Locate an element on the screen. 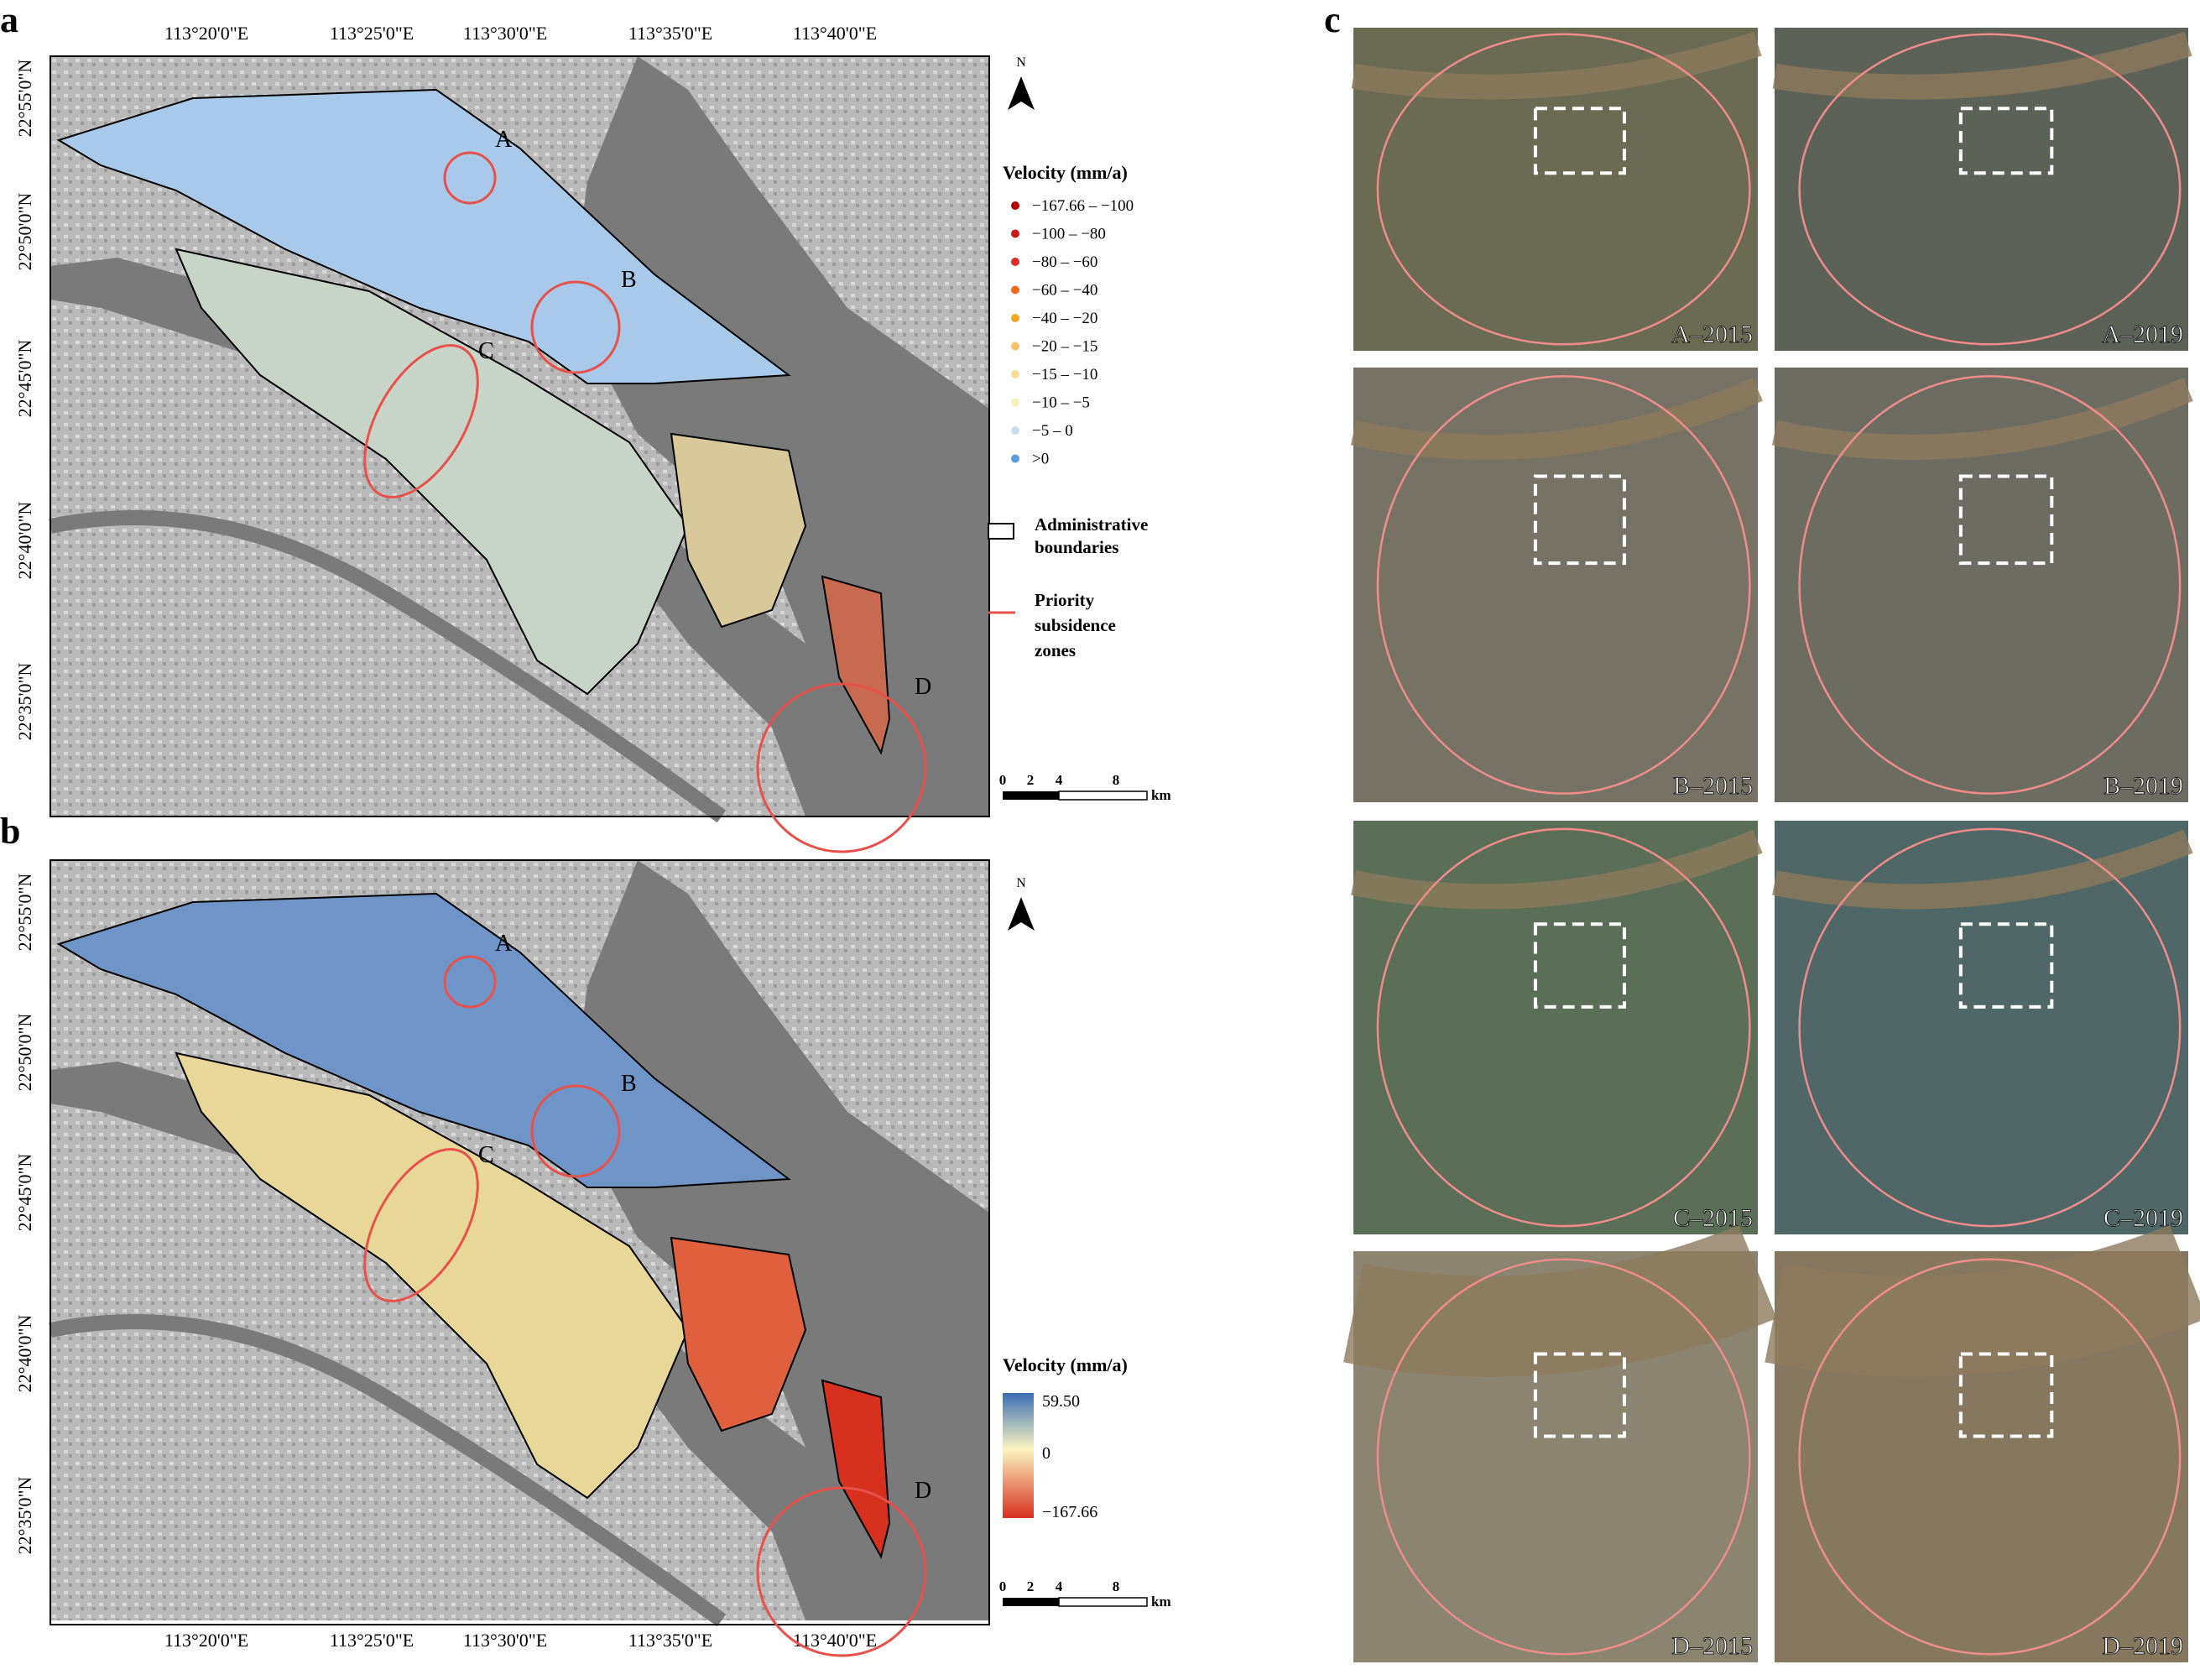  image-caption: B–2019 is located at coordinates (2143, 786).